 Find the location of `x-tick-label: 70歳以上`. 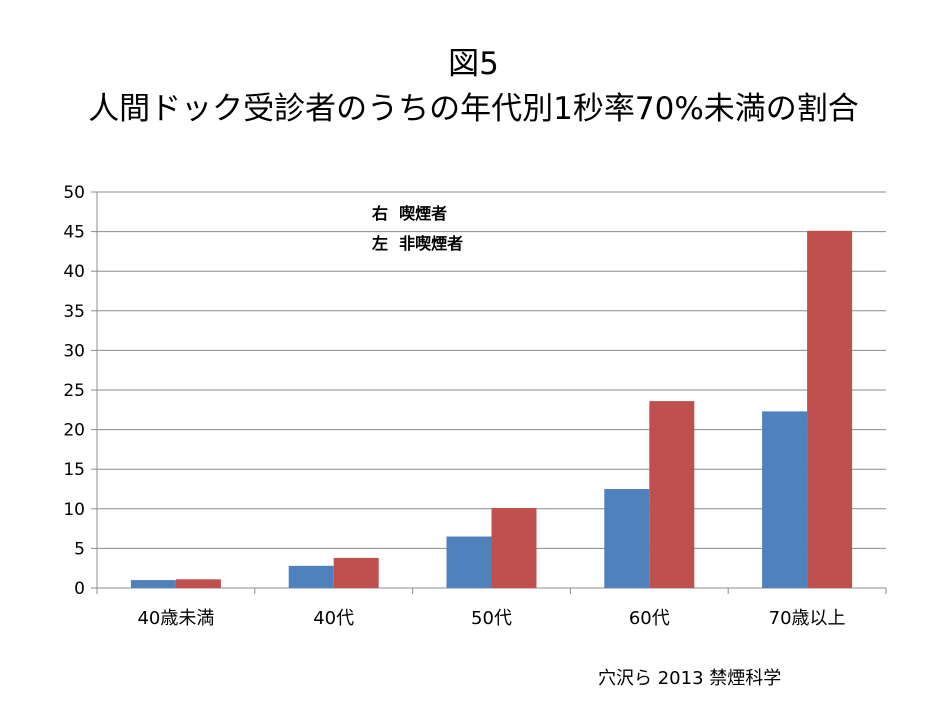

x-tick-label: 70歳以上 is located at coordinates (807, 618).